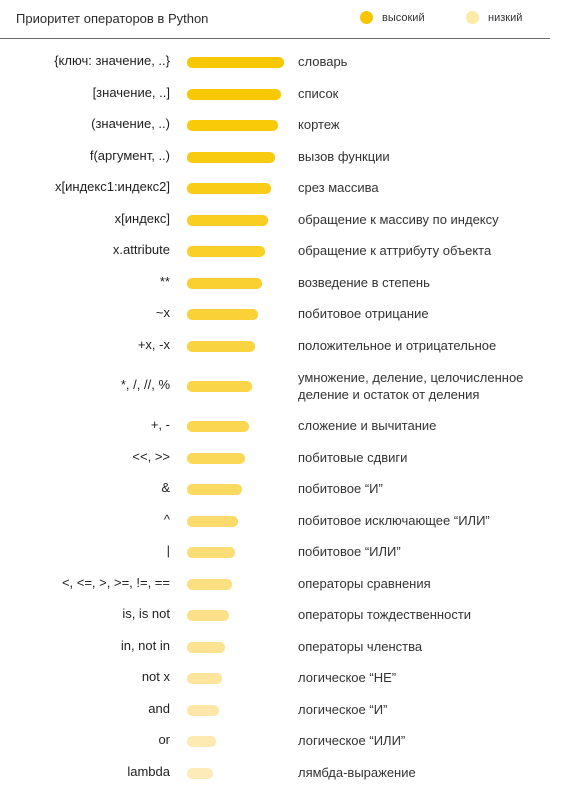 The height and width of the screenshot is (795, 566). Describe the element at coordinates (353, 457) in the screenshot. I see `operator-description: побитовые сдвиги` at that location.